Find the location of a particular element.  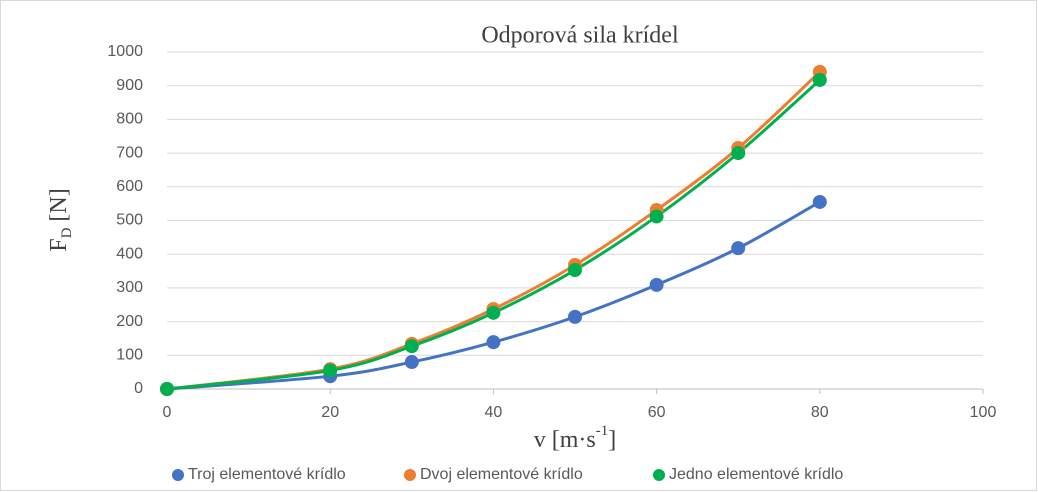

x-label-rest: ] is located at coordinates (612, 440).